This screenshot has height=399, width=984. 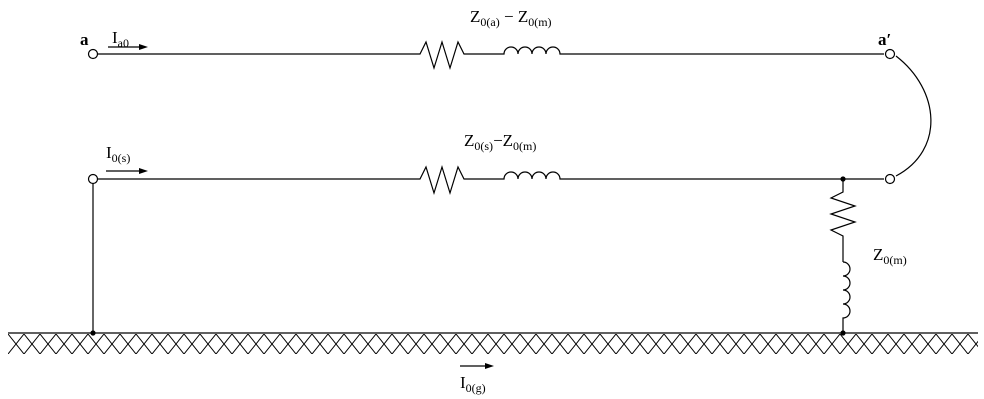 What do you see at coordinates (846, 297) in the screenshot?
I see `inductor-mutual` at bounding box center [846, 297].